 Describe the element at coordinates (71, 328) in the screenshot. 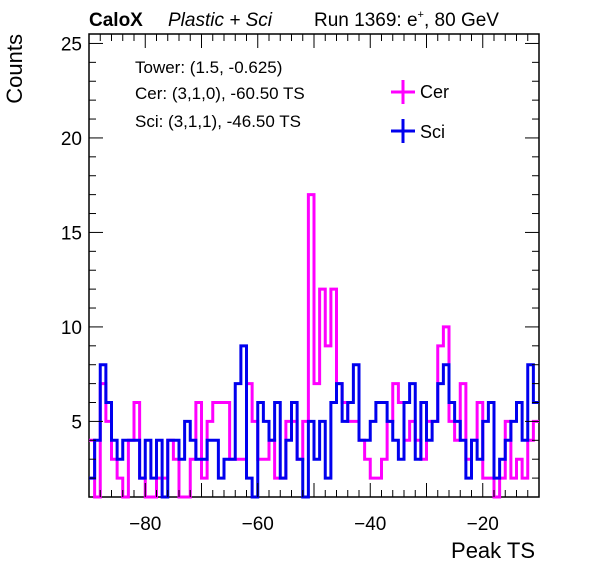

I see `y-tick-label: 10` at that location.